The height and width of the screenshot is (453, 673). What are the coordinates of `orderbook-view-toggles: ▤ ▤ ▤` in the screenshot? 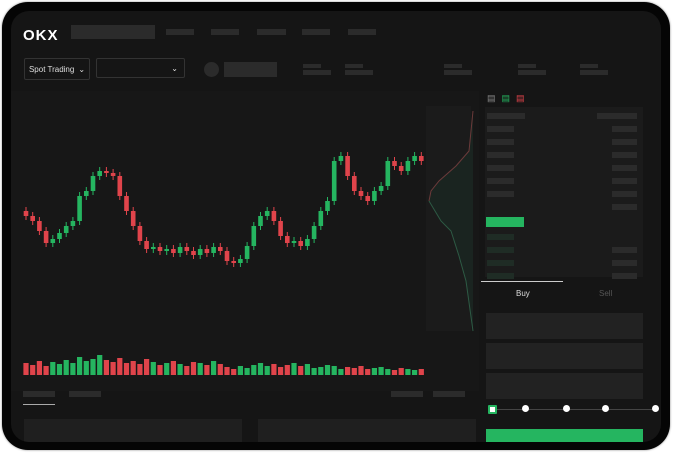 It's located at (506, 98).